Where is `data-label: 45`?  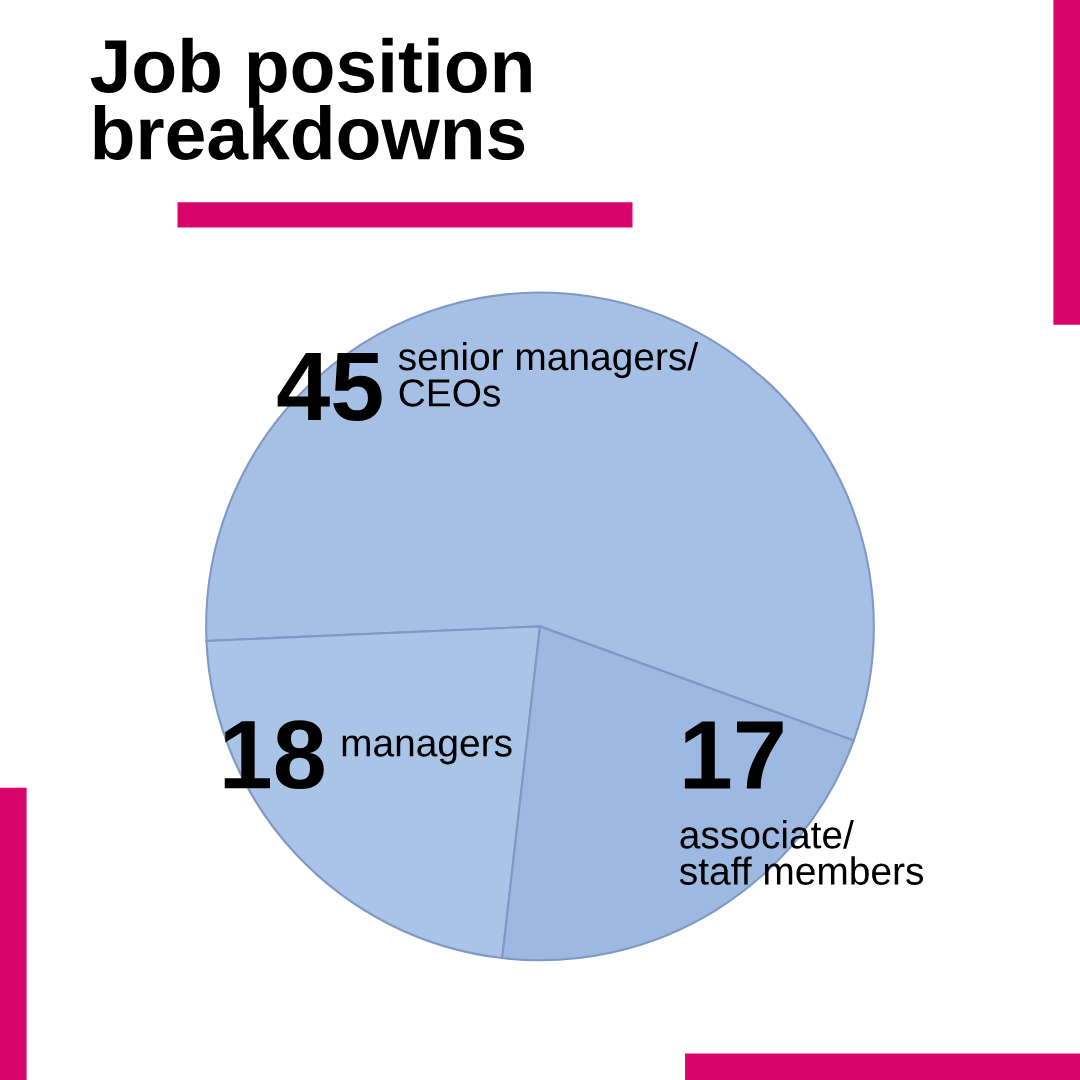
data-label: 45 is located at coordinates (329, 387).